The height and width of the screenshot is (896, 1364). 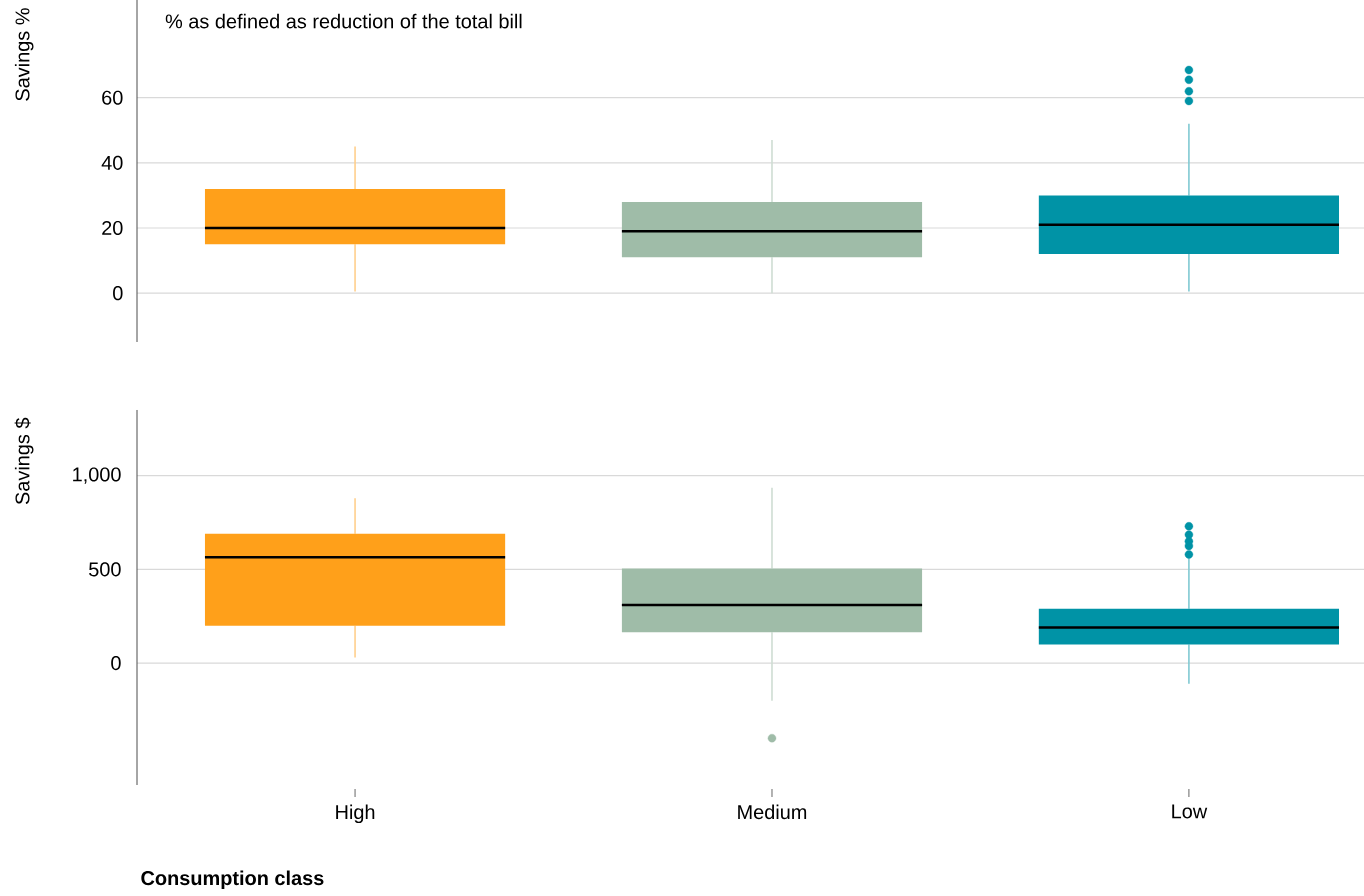 What do you see at coordinates (24, 461) in the screenshot?
I see `y-axis-title: Savings $` at bounding box center [24, 461].